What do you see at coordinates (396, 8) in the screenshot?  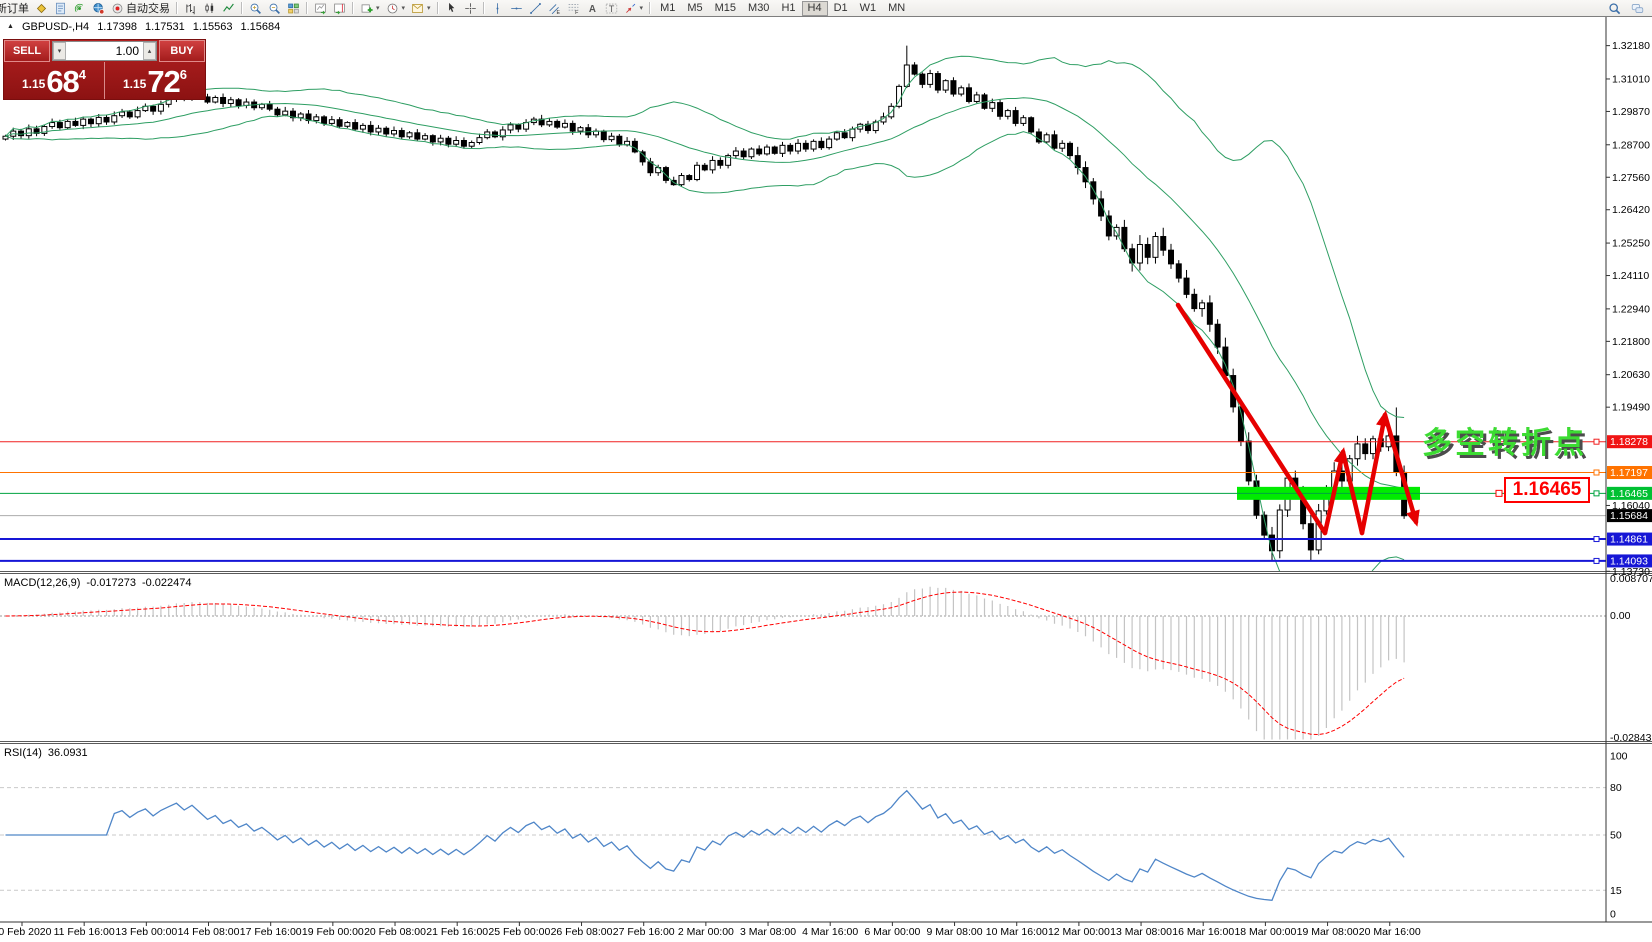 I see `periods-button: ▾` at bounding box center [396, 8].